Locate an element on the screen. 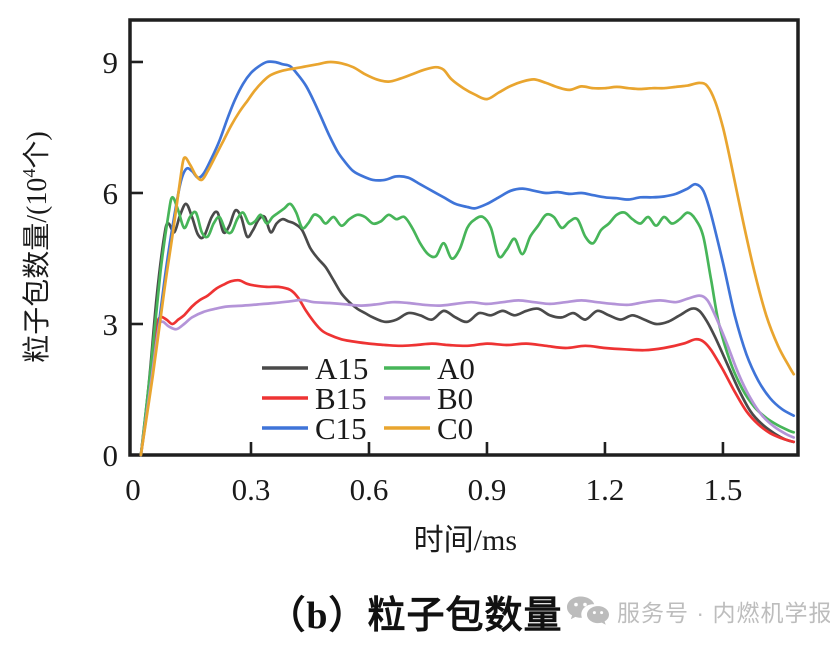  y-tick-label: 0 is located at coordinates (111, 455).